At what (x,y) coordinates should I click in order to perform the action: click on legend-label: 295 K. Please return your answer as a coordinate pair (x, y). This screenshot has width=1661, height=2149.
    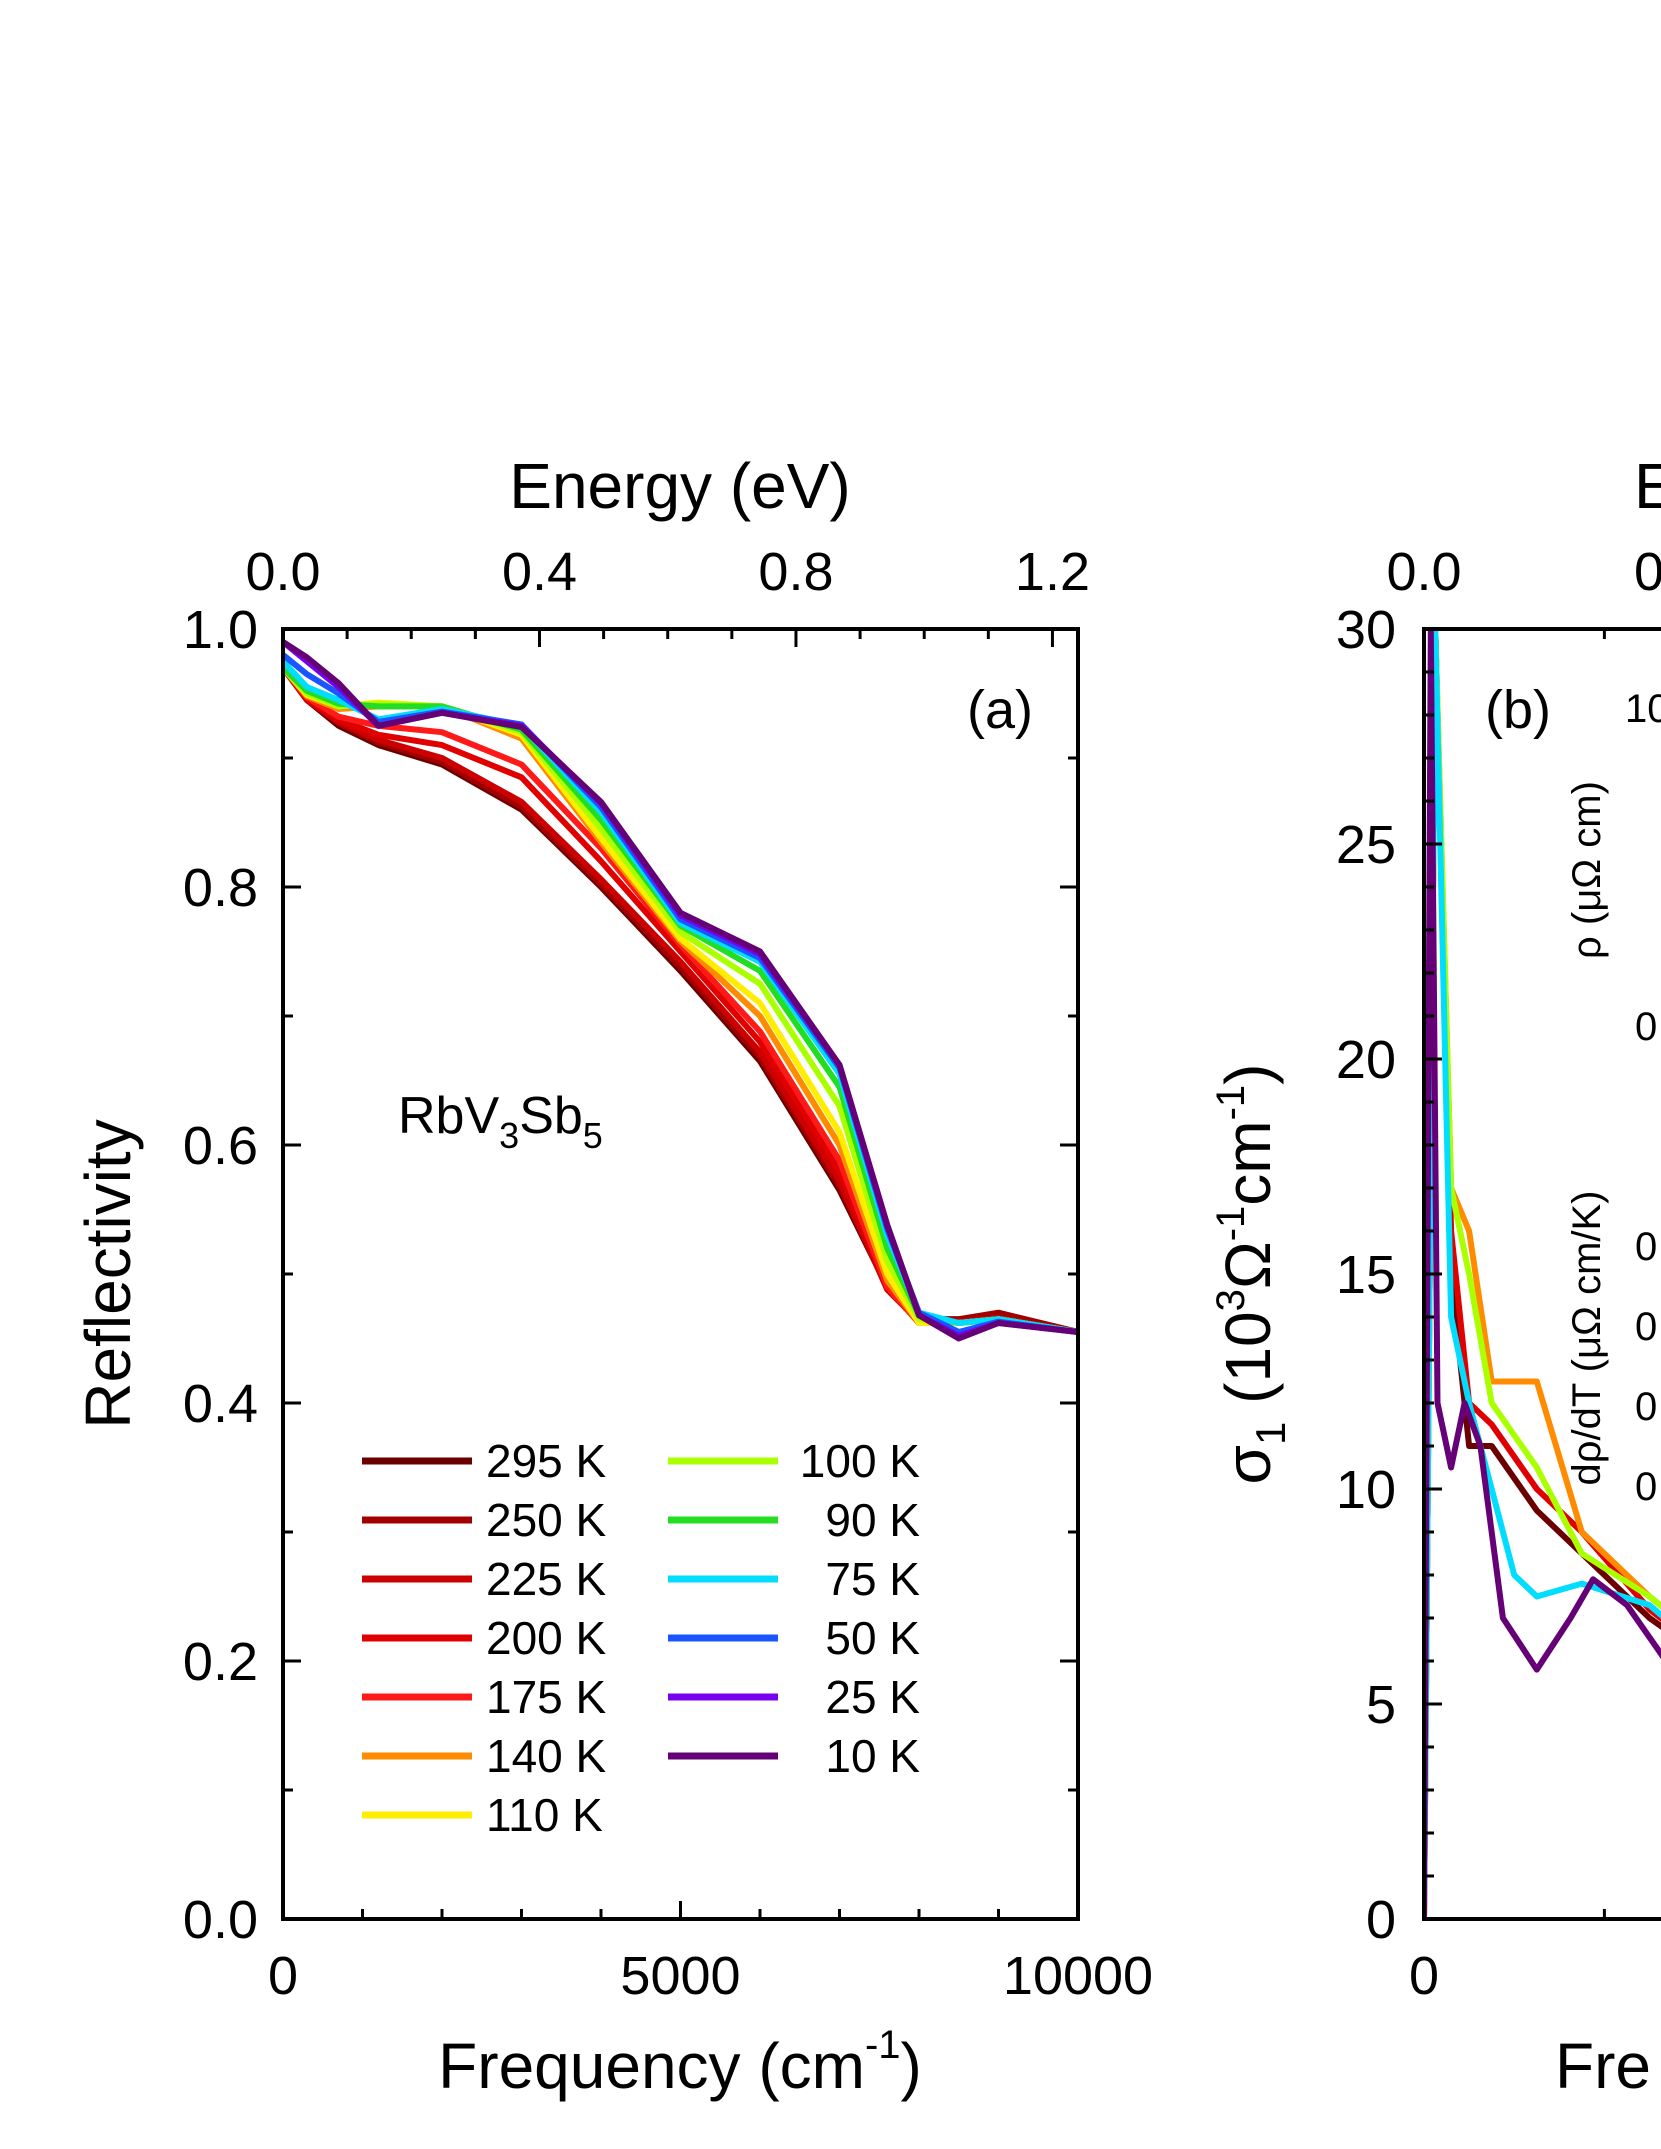
    Looking at the image, I should click on (546, 1461).